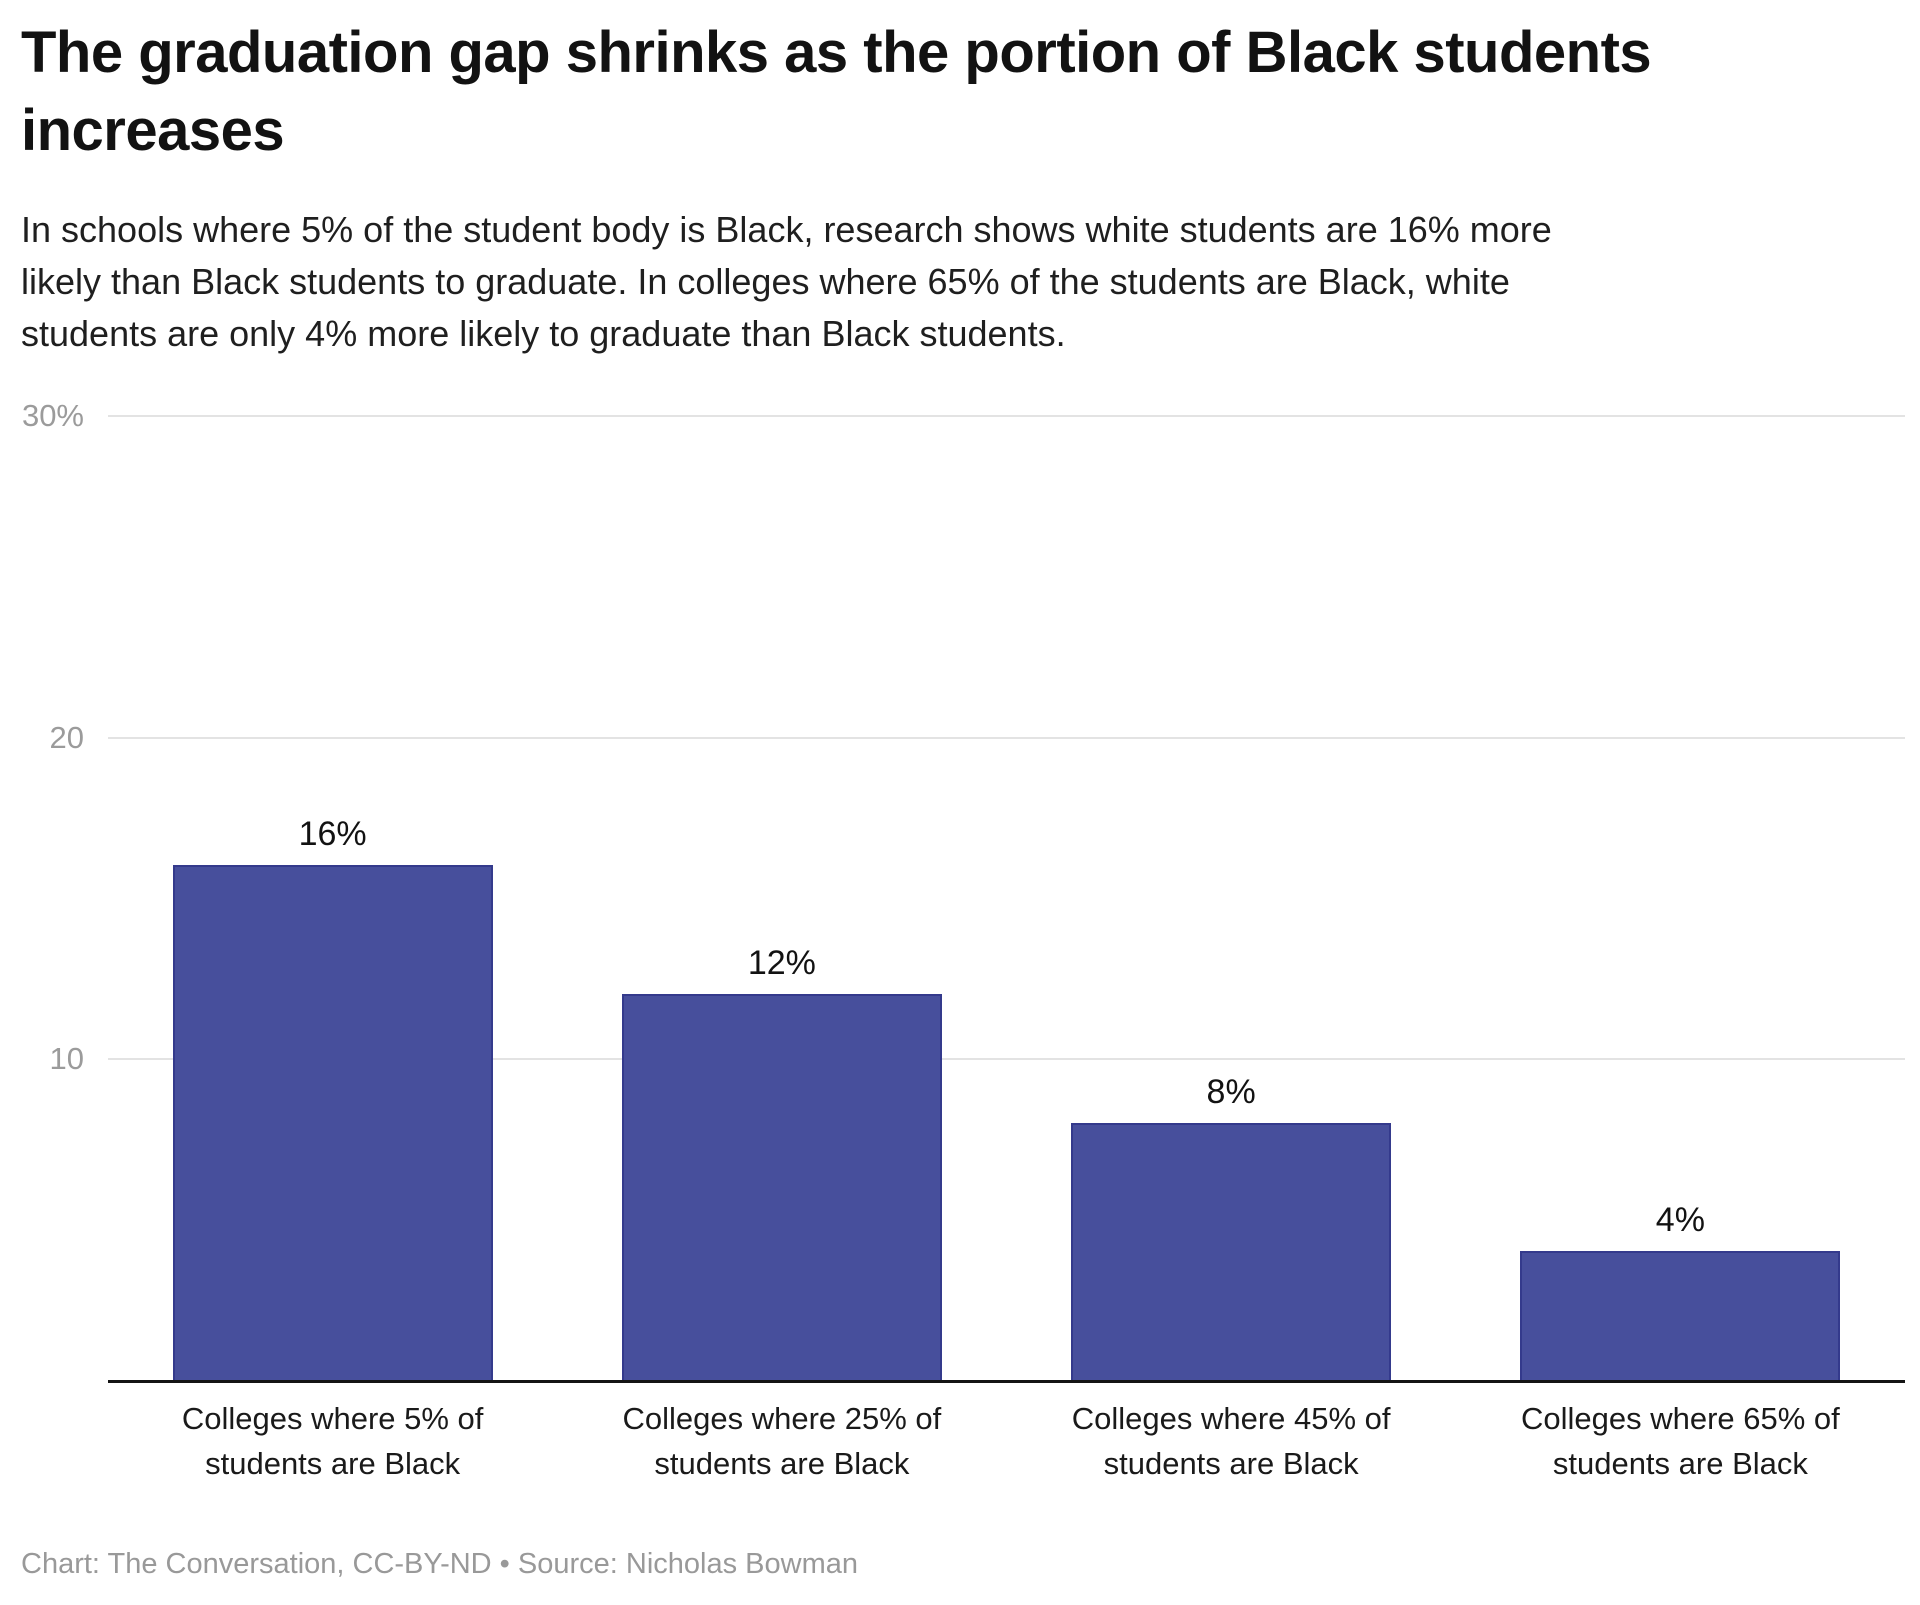  Describe the element at coordinates (963, 415) in the screenshot. I see `gridline-30: 30%` at that location.